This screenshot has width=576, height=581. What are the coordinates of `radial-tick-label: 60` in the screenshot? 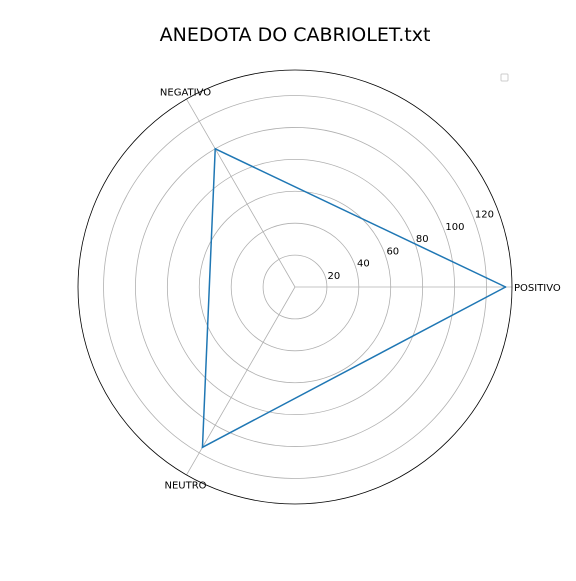 It's located at (392, 251).